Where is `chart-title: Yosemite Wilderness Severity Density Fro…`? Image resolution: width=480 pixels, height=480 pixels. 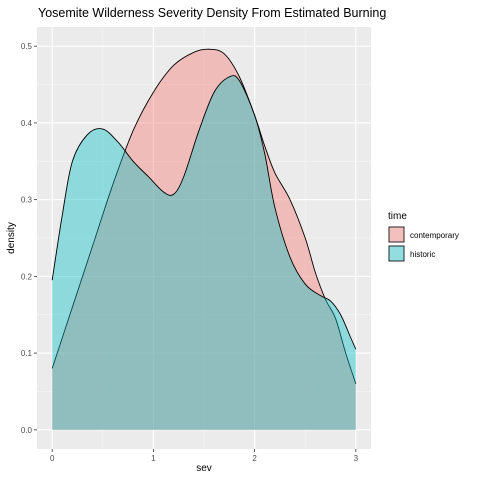 chart-title: Yosemite Wilderness Severity Density Fro… is located at coordinates (212, 13).